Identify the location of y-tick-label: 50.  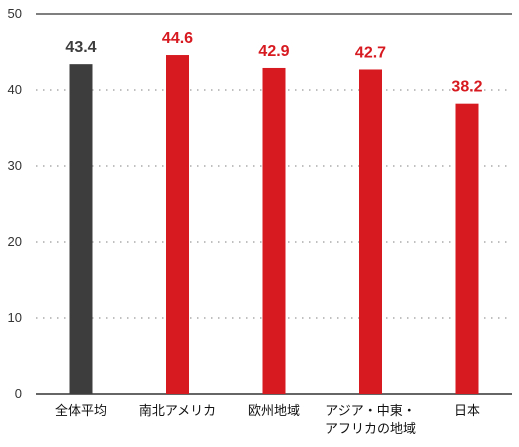
(15, 13).